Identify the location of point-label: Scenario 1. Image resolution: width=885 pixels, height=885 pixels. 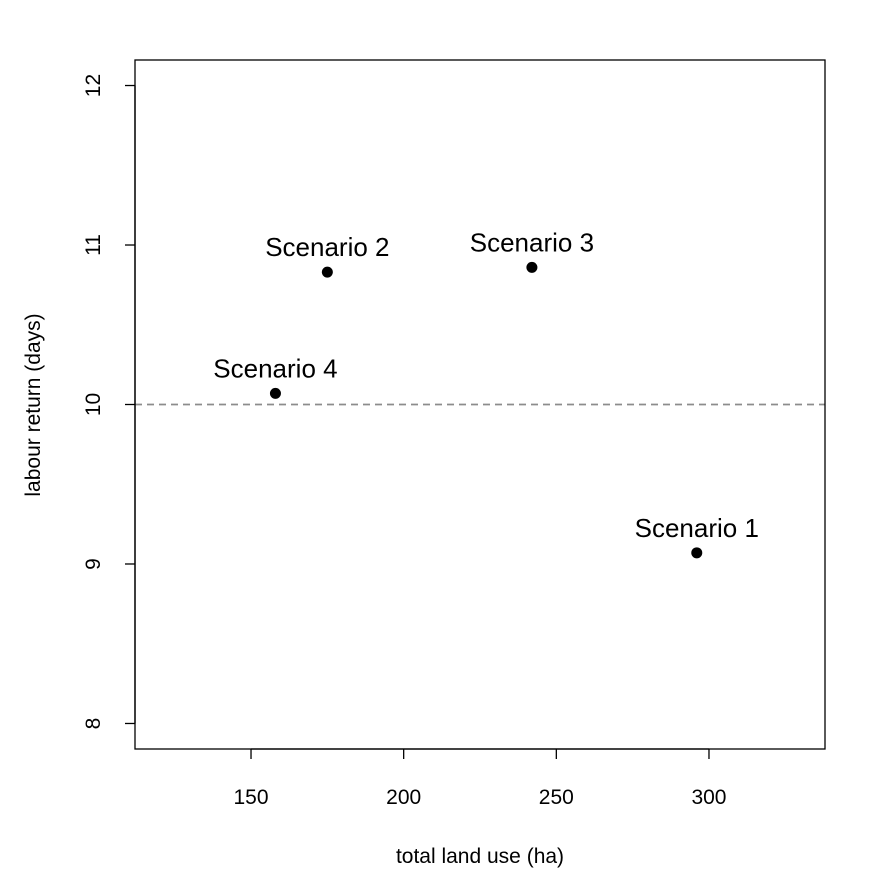
(697, 528).